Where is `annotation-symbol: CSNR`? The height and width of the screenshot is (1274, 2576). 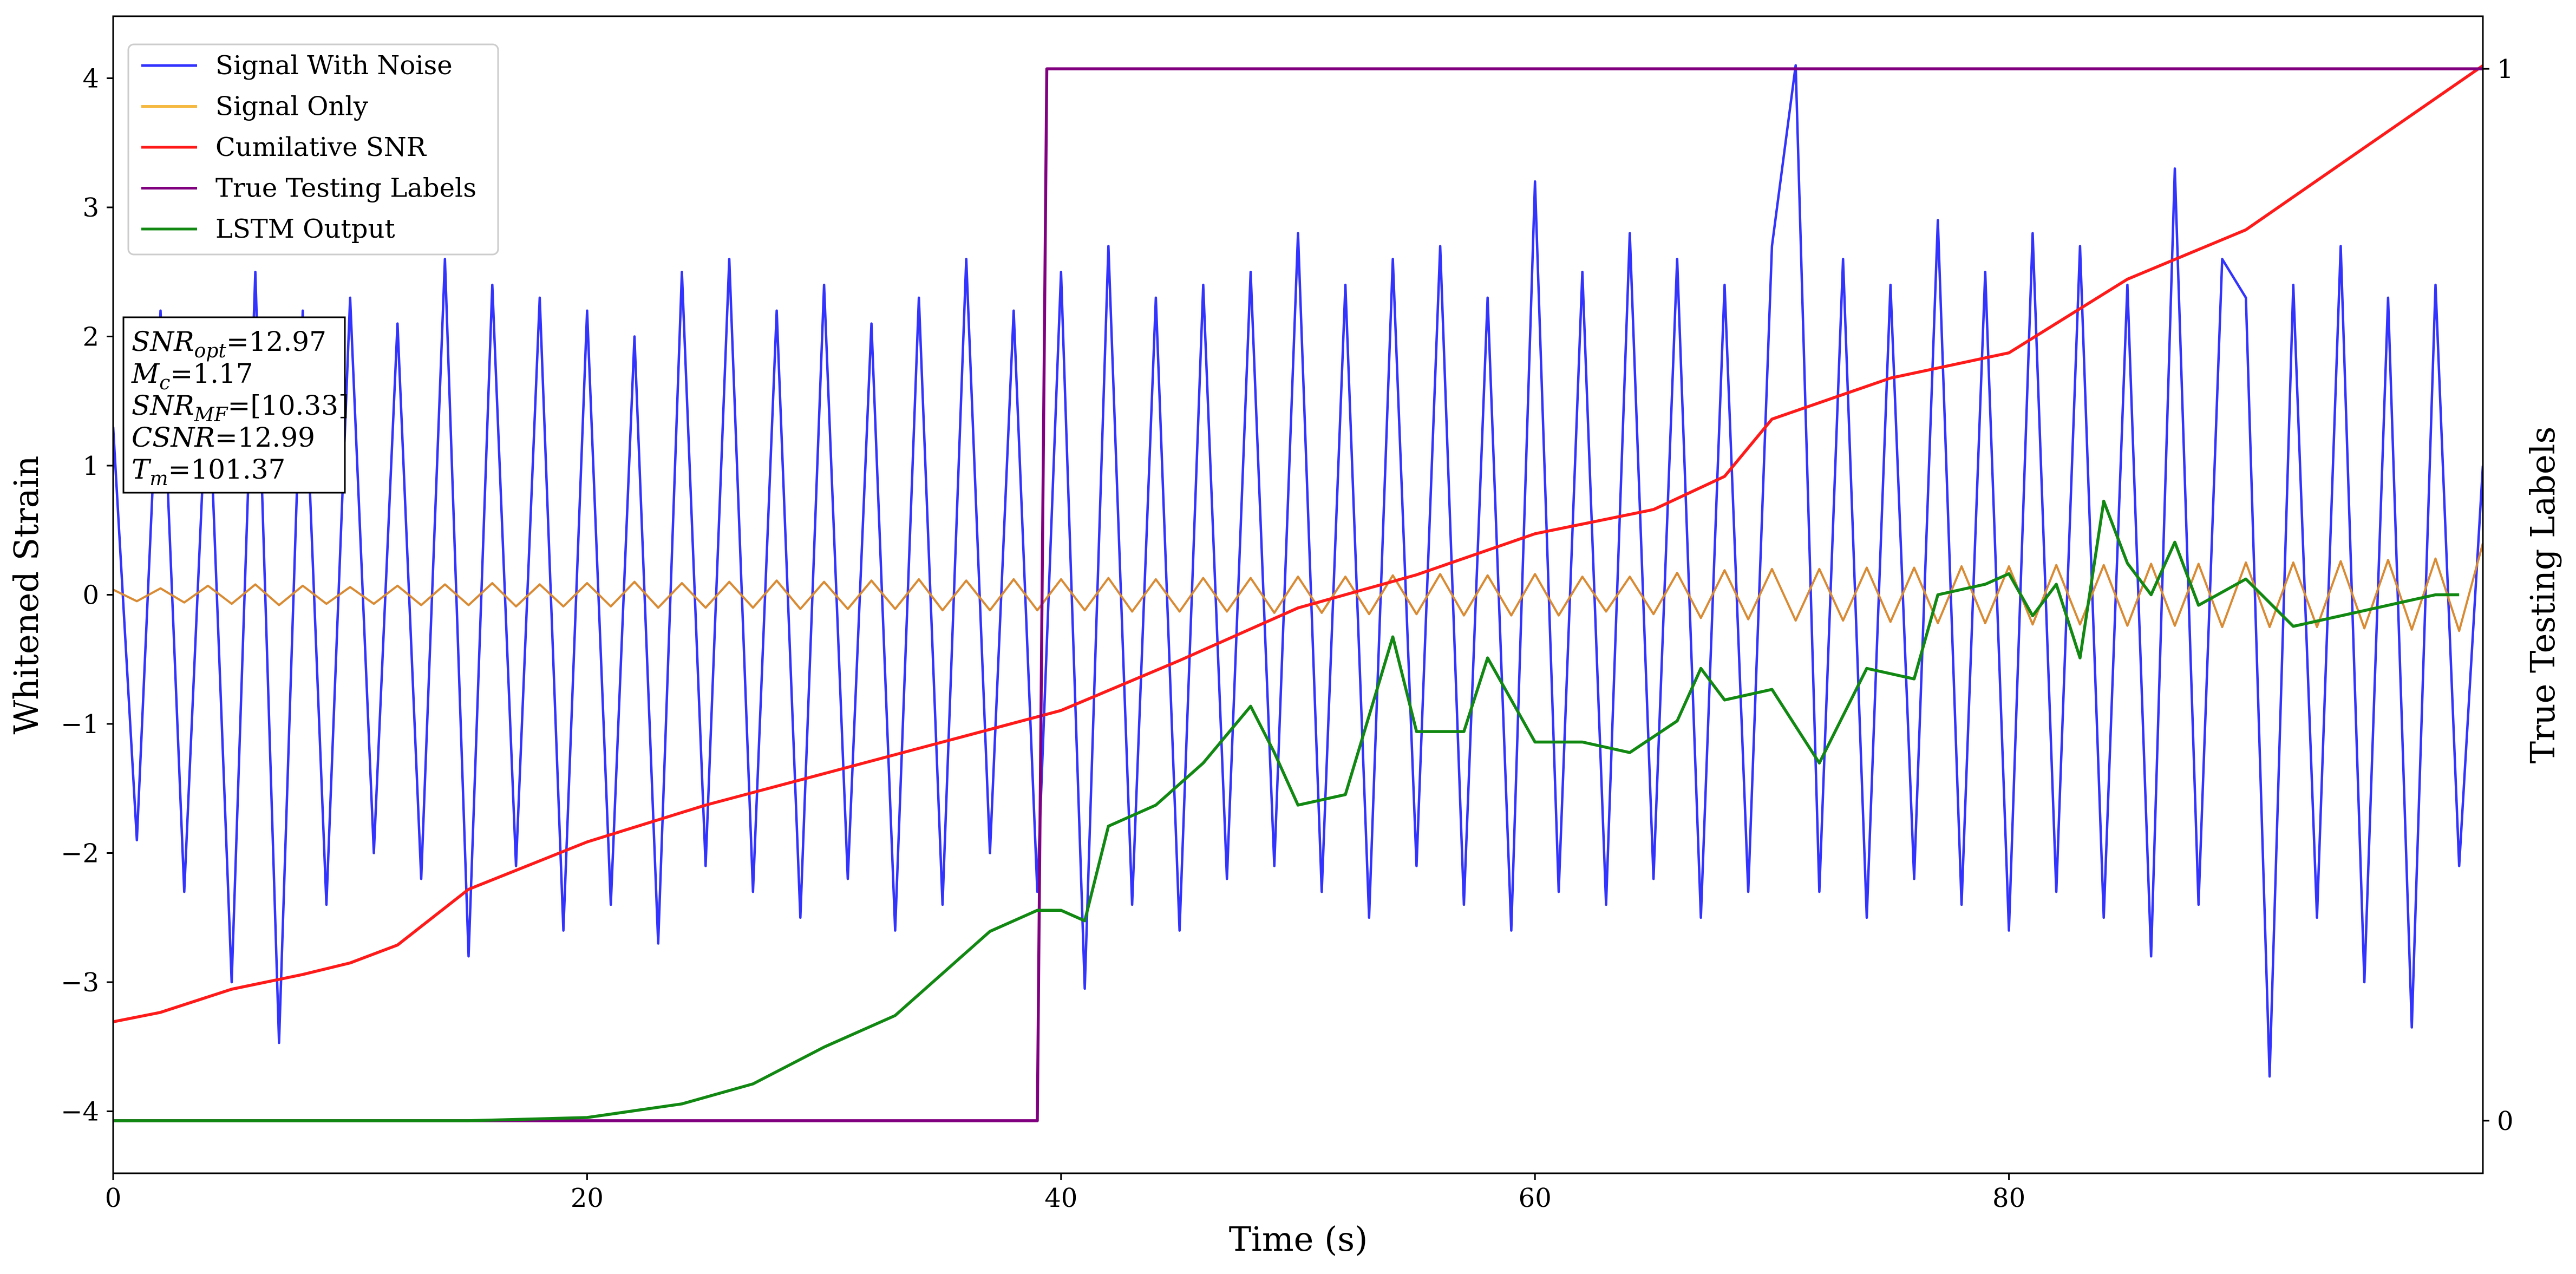 annotation-symbol: CSNR is located at coordinates (173, 437).